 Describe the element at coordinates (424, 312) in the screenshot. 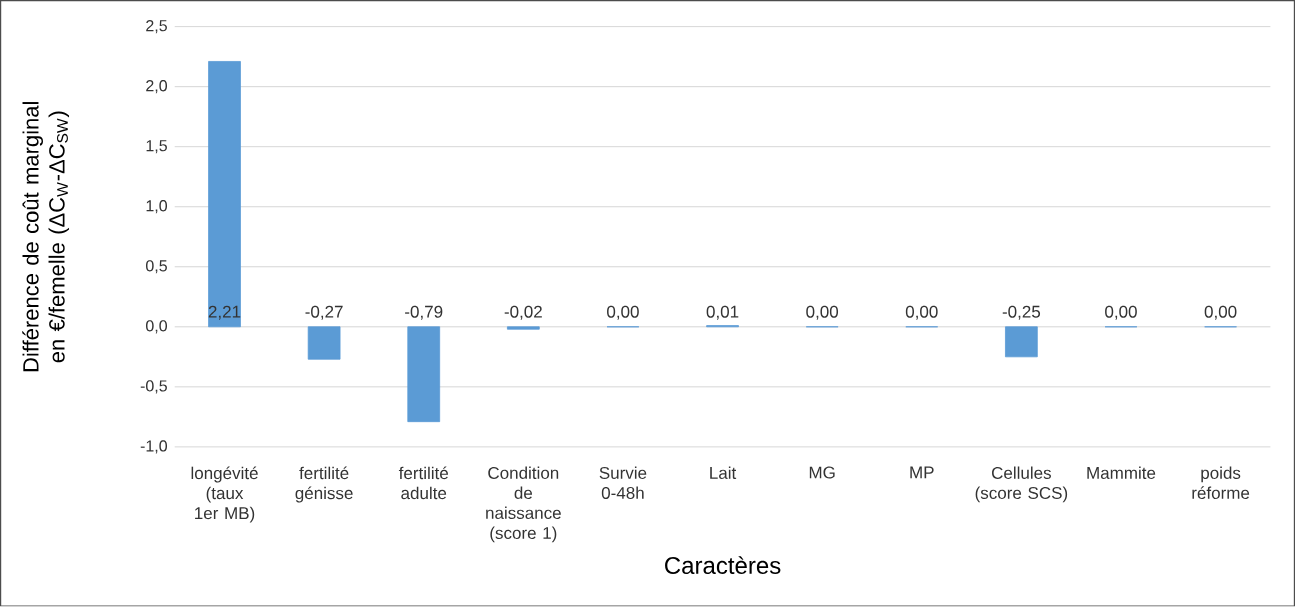

I see `data-label: -0,79` at that location.